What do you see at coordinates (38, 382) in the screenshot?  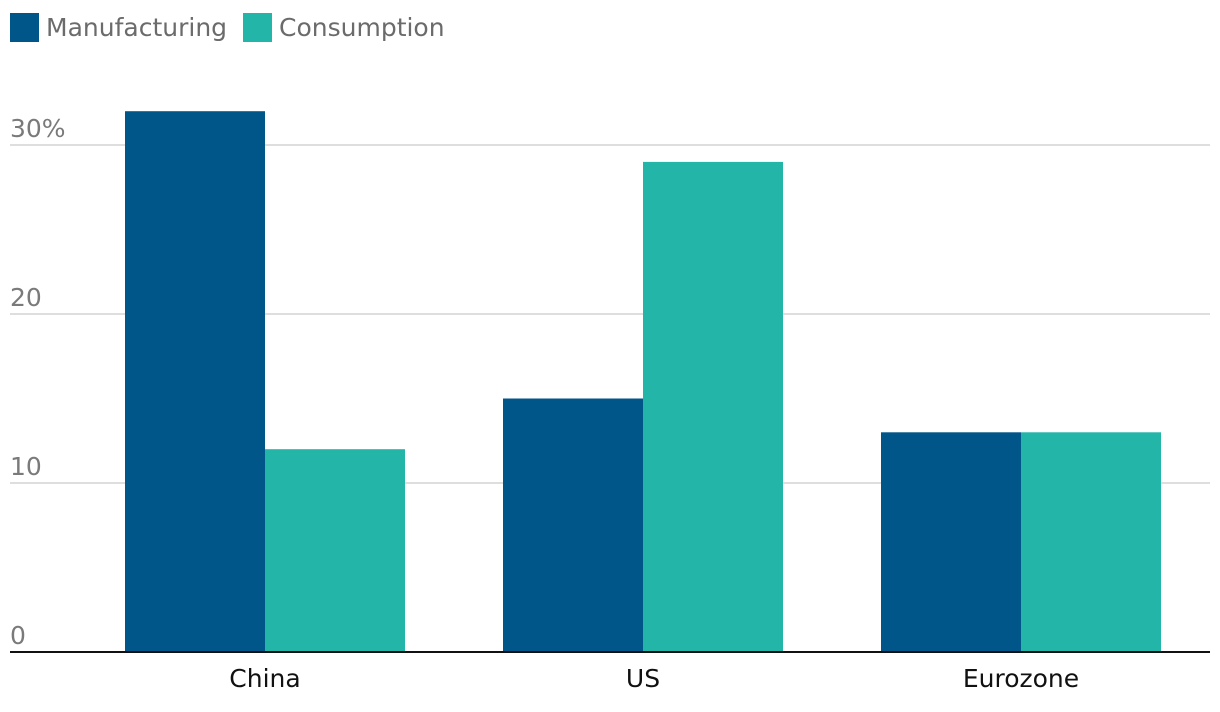 I see `y-axis-ticks: 0 10 20 30%` at bounding box center [38, 382].